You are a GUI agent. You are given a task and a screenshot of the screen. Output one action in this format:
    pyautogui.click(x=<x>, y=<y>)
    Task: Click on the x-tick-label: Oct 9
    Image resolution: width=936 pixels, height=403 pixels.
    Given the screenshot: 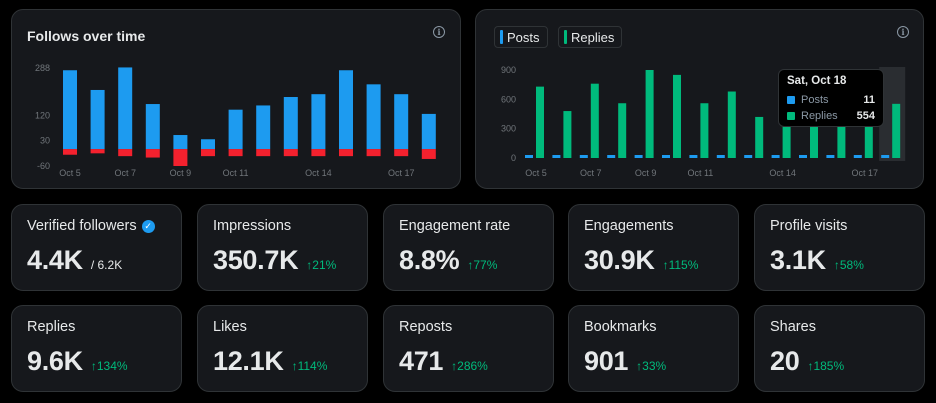 What is the action you would take?
    pyautogui.click(x=646, y=173)
    